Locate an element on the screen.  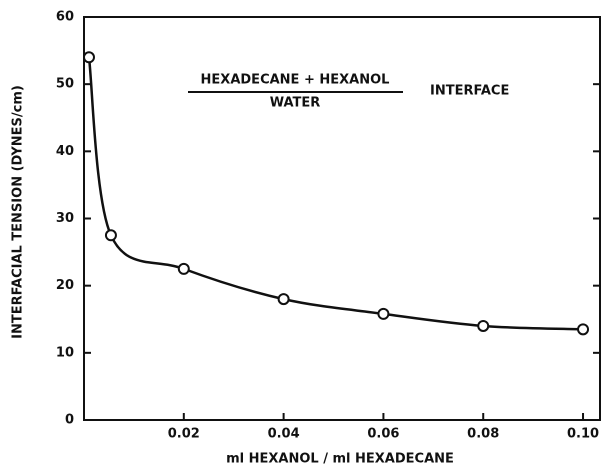
y-tick-label: 50 is located at coordinates (65, 84).